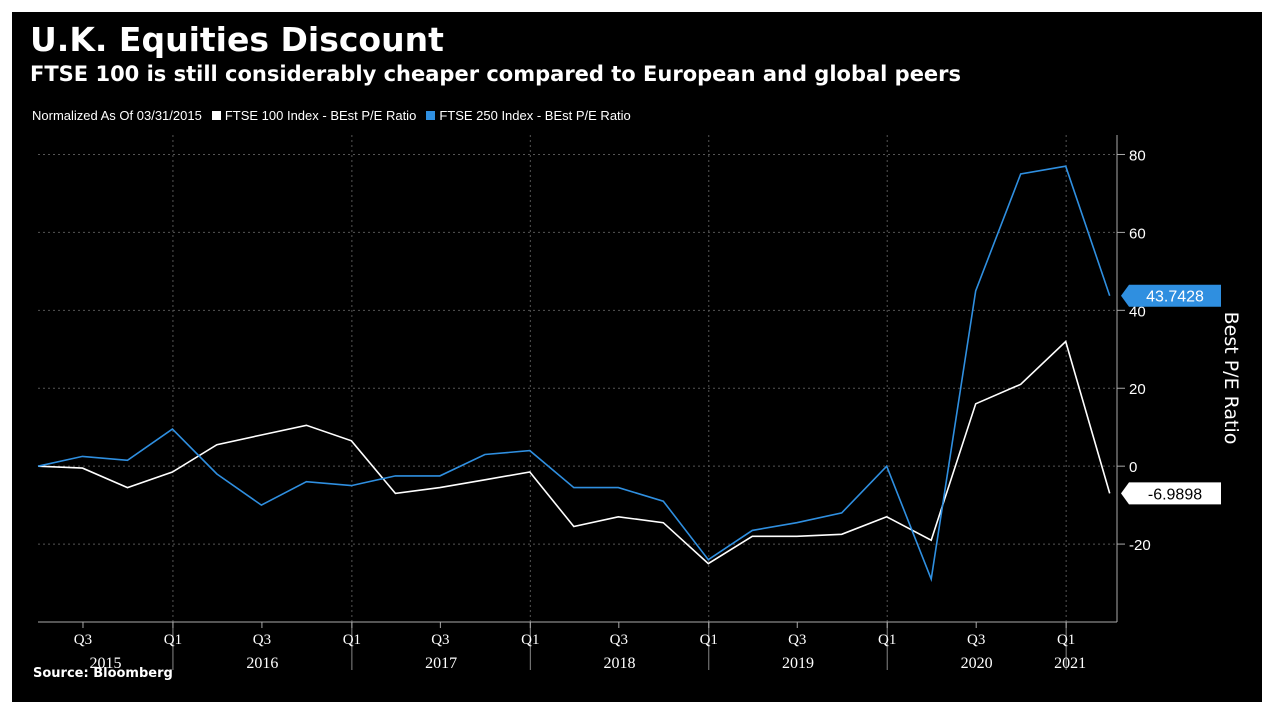  Describe the element at coordinates (105, 663) in the screenshot. I see `year-label: 2015` at that location.